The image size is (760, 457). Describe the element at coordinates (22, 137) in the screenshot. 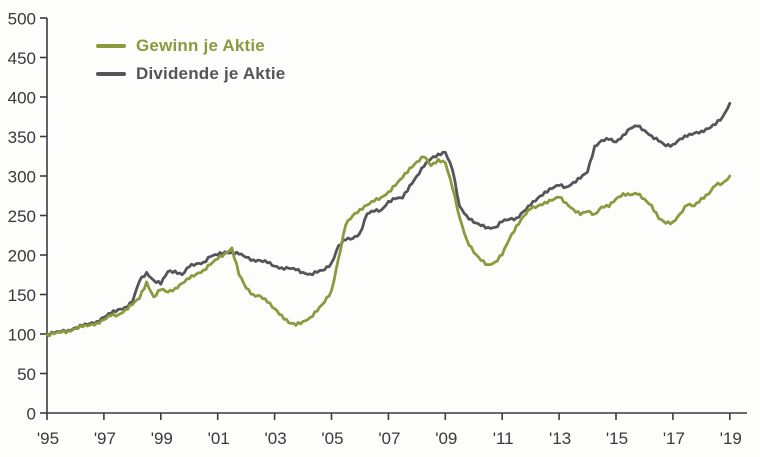

I see `y-tick-label: 350` at that location.